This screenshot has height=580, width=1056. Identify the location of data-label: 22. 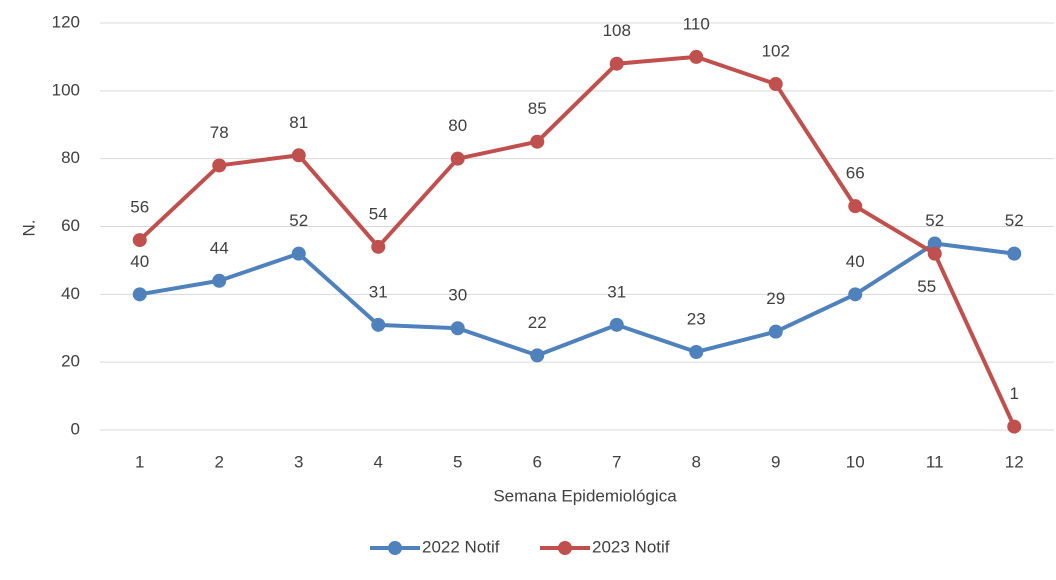
(537, 322).